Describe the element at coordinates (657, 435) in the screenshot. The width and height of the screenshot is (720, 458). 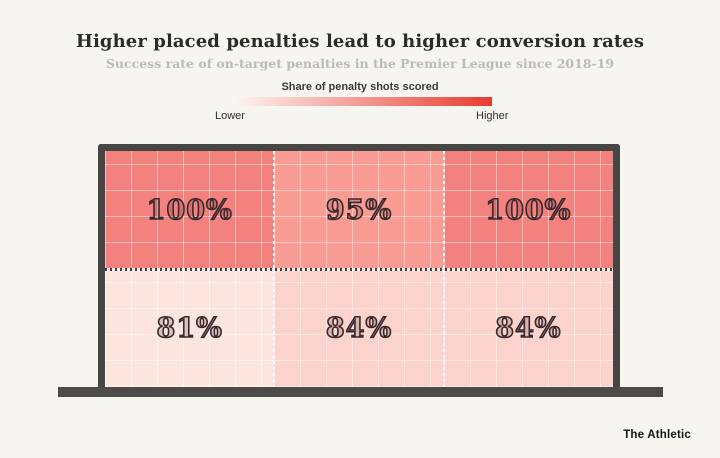
I see `brand-logo: The Athletic` at that location.